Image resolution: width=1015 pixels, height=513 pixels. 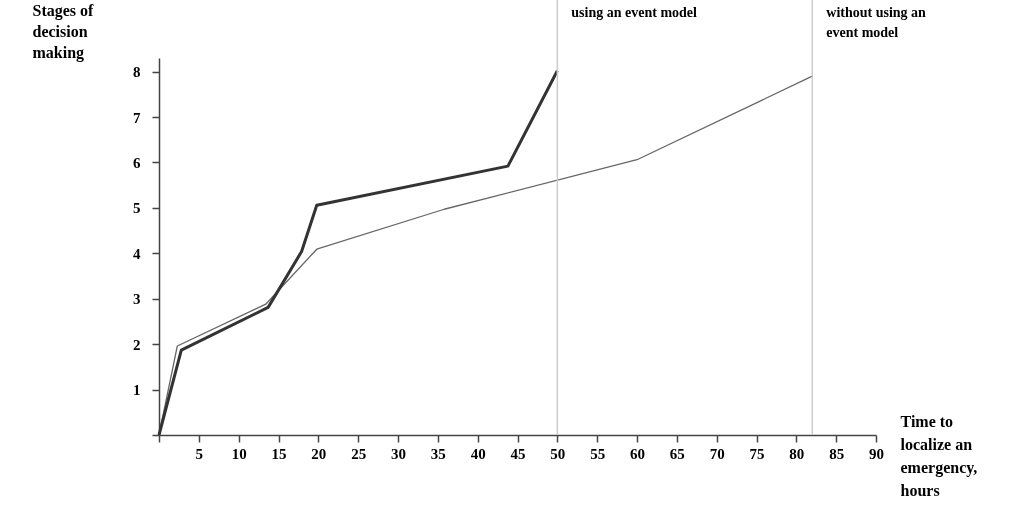 I want to click on y-tick-label: 7, so click(x=137, y=117).